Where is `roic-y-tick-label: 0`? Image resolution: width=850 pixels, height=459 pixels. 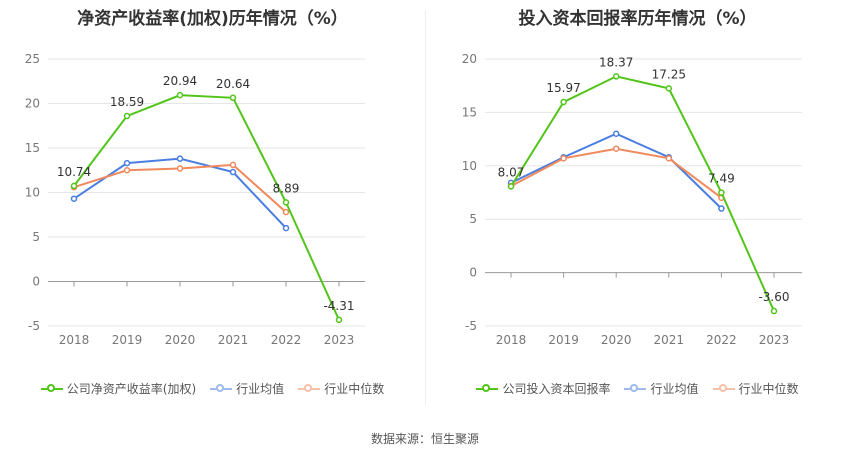
roic-y-tick-label: 0 is located at coordinates (473, 273).